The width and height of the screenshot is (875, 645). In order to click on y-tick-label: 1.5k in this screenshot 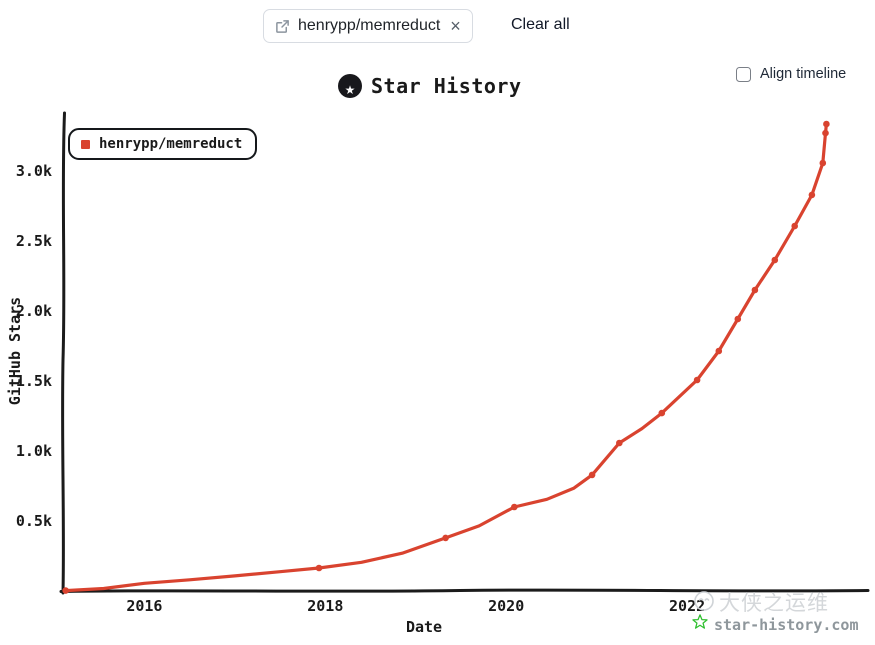, I will do `click(33, 381)`.